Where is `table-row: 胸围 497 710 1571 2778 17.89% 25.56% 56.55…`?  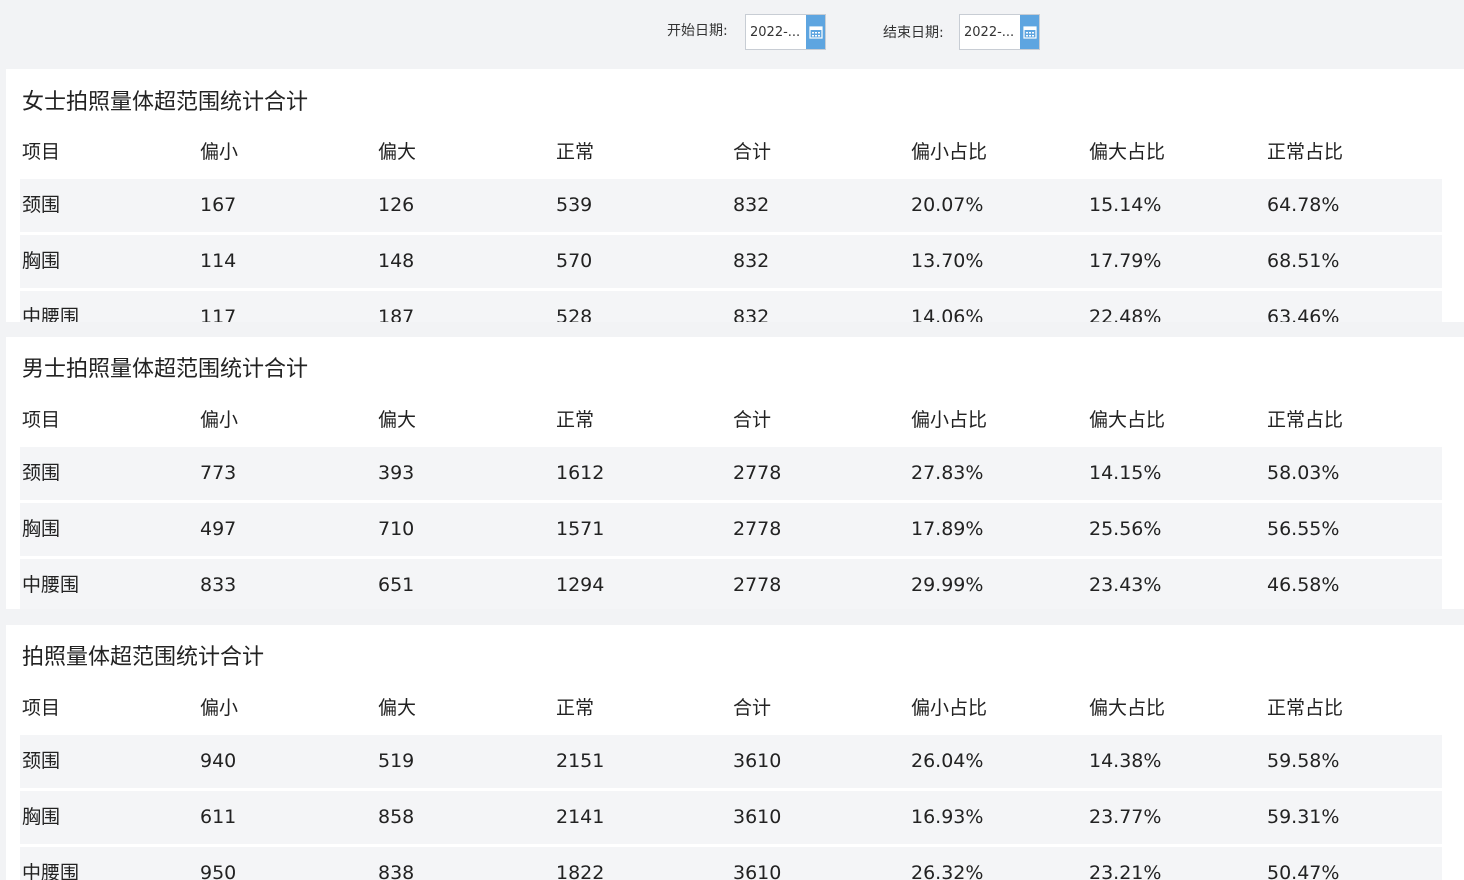
table-row: 胸围 497 710 1571 2778 17.89% 25.56% 56.55… is located at coordinates (731, 529).